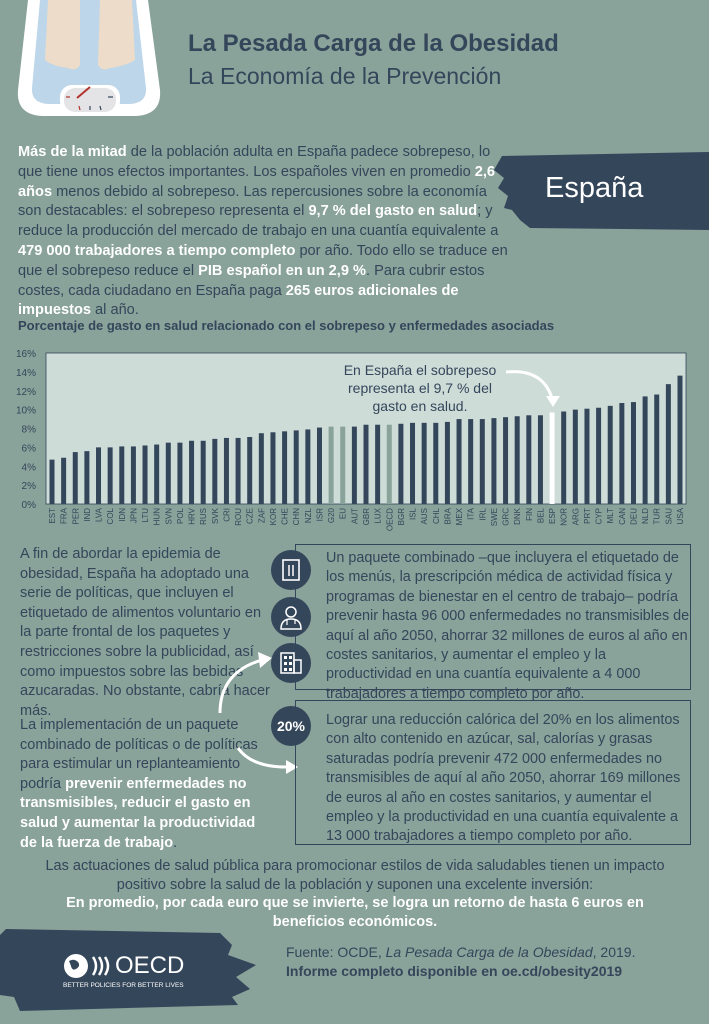  Describe the element at coordinates (471, 461) in the screenshot. I see `bar-ita` at that location.